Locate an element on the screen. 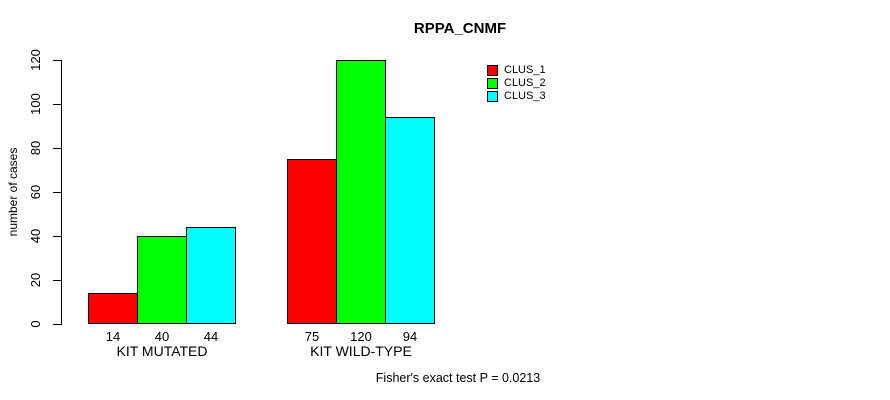 This screenshot has width=890, height=400. y-tick-label: 120 is located at coordinates (35, 60).